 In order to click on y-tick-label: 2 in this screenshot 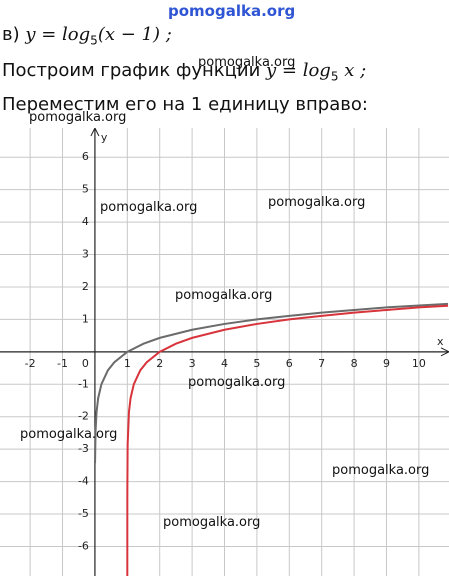, I will do `click(85, 286)`.